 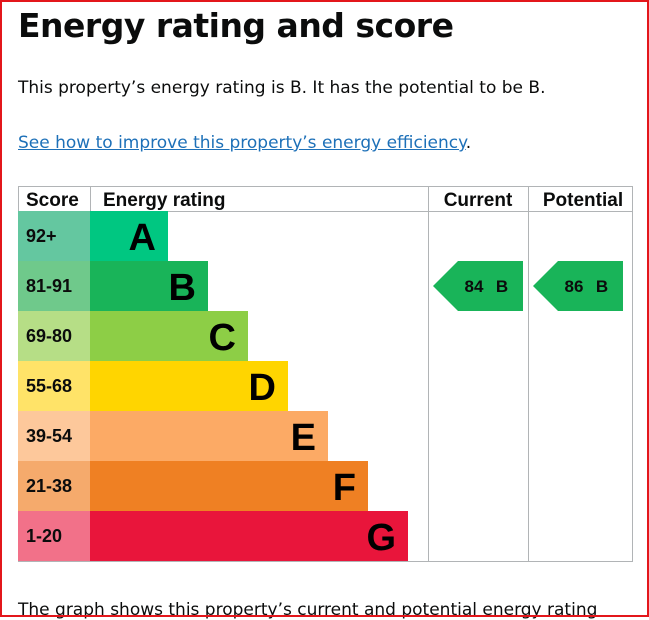 I want to click on current-rating-letter: B, so click(x=502, y=286).